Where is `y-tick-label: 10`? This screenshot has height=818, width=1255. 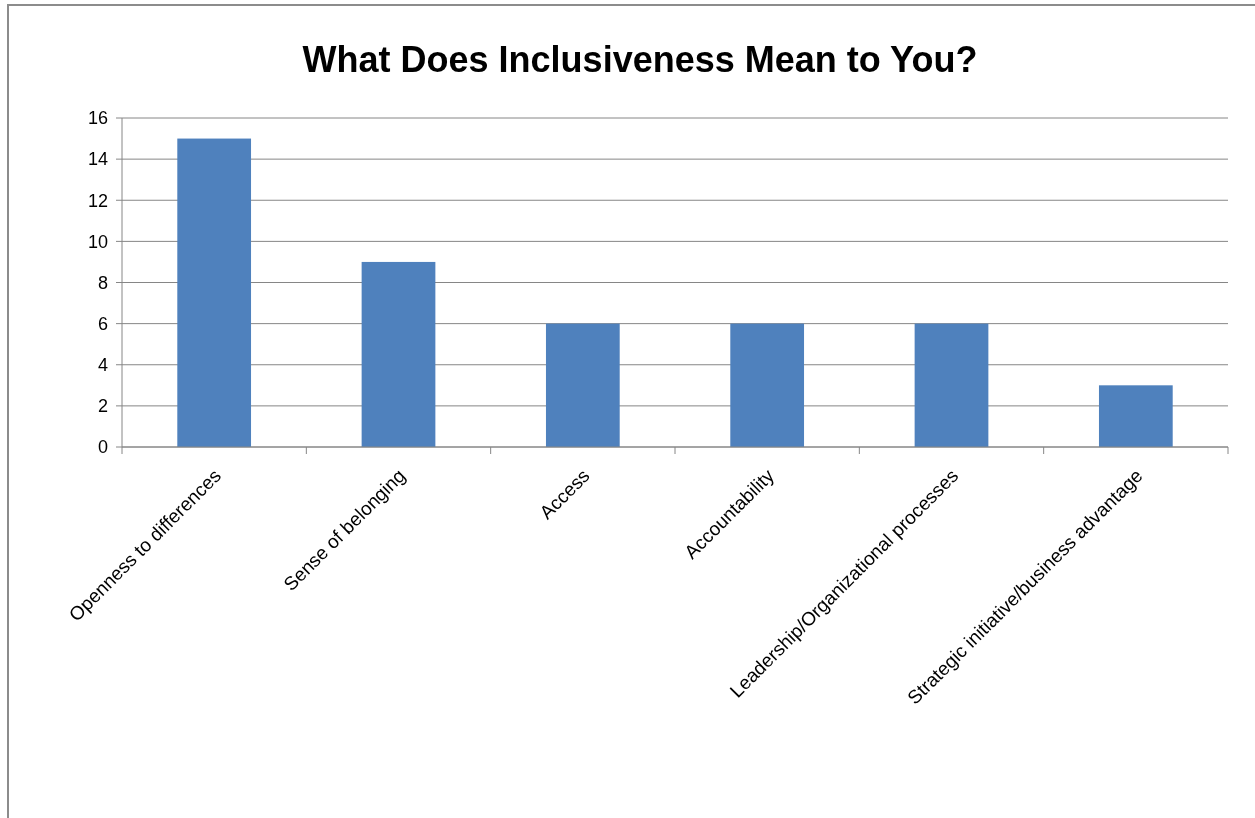
y-tick-label: 10 is located at coordinates (97, 241).